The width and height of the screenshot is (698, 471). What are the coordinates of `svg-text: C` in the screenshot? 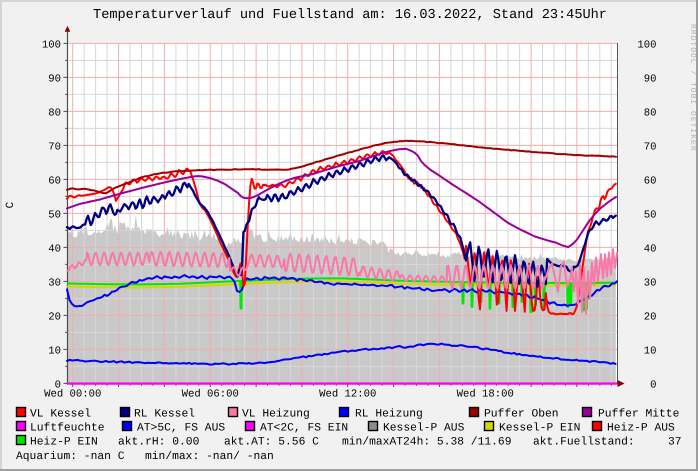 It's located at (11, 204).